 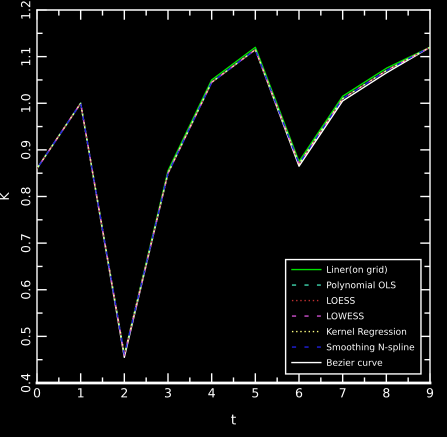 I want to click on y-tick-label: 0.8, so click(x=25, y=196).